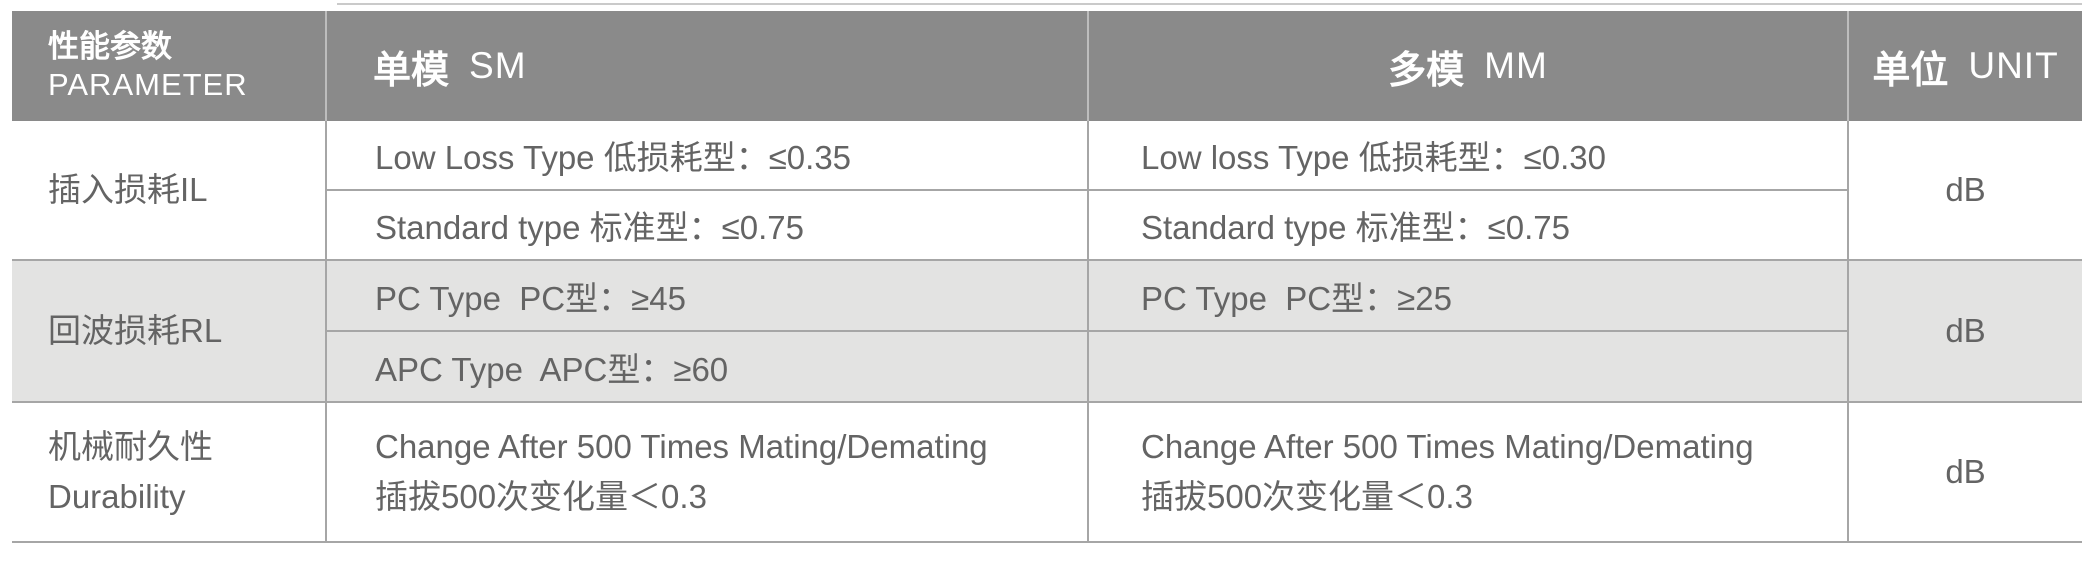 This screenshot has width=2097, height=561. What do you see at coordinates (1355, 227) in the screenshot?
I see `insertion-loss-mm-standard-text: Standard type 标准型：≤0.75` at bounding box center [1355, 227].